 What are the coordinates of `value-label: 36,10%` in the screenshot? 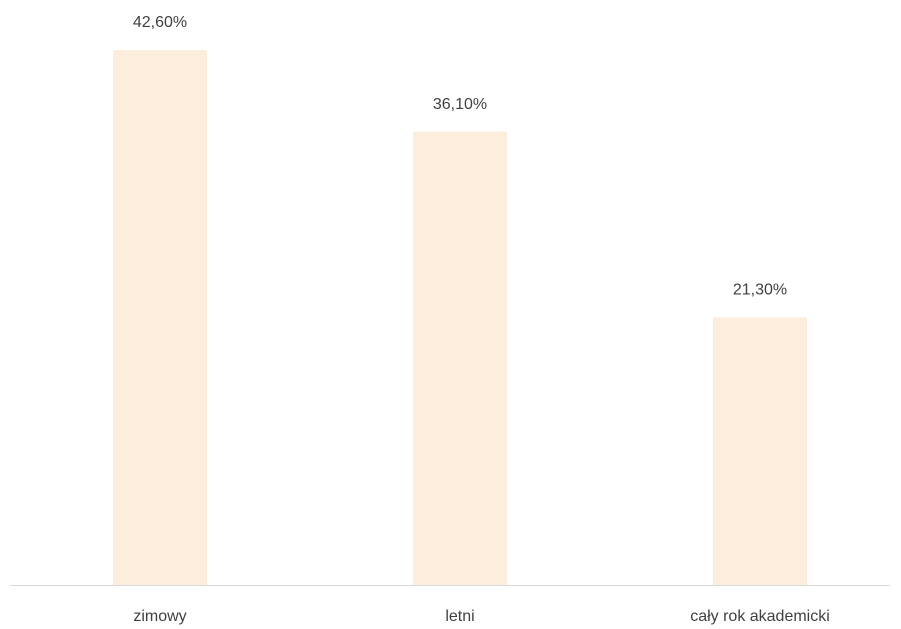 It's located at (460, 104).